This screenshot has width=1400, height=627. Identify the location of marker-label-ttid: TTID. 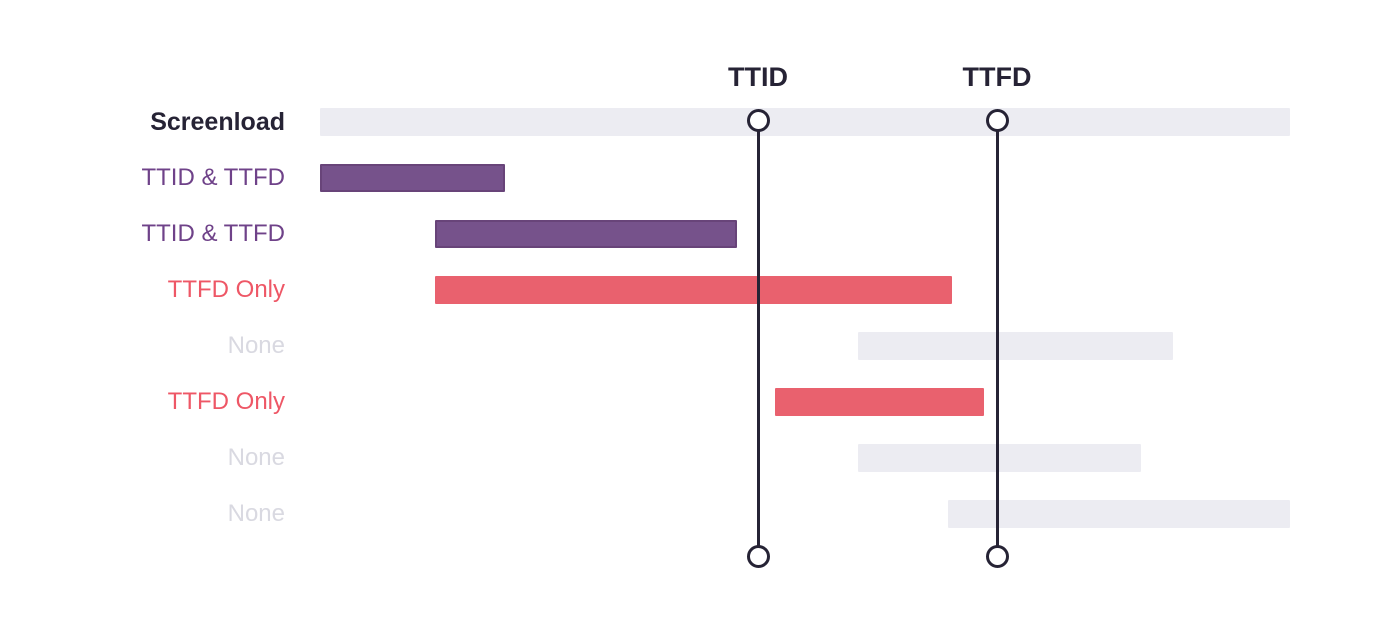
(758, 77).